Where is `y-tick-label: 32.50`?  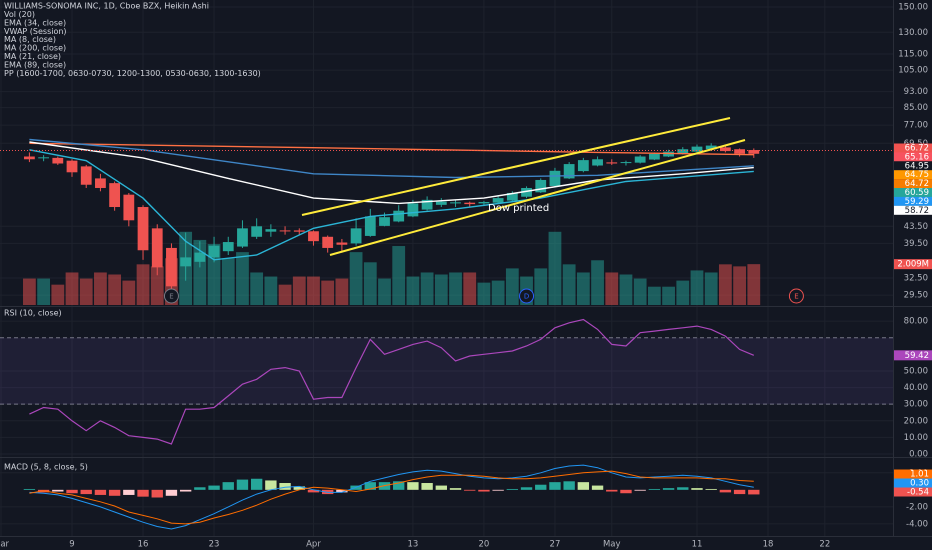 y-tick-label: 32.50 is located at coordinates (916, 278).